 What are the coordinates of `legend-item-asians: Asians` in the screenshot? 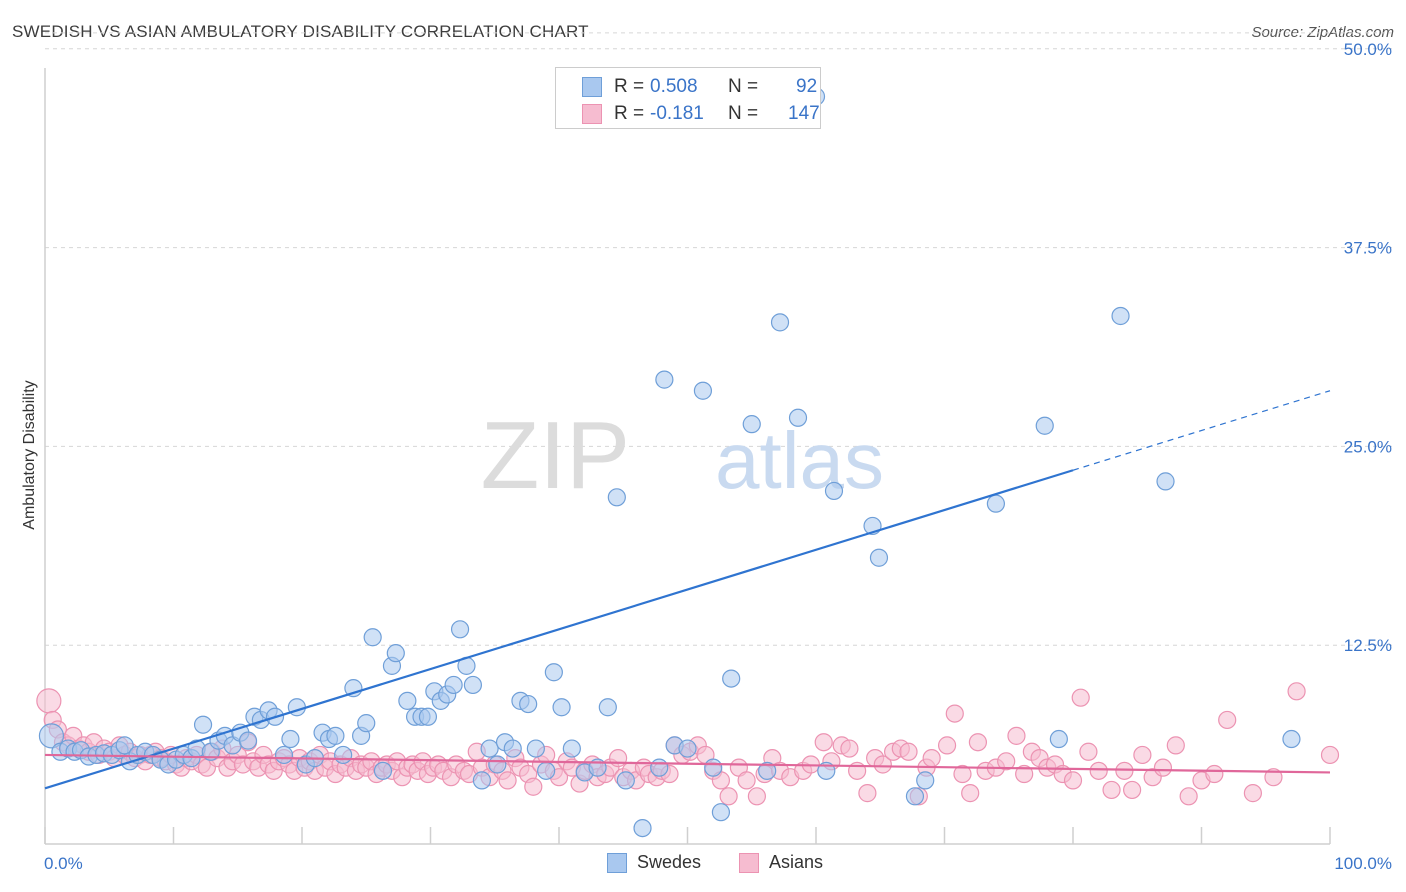 It's located at (781, 862).